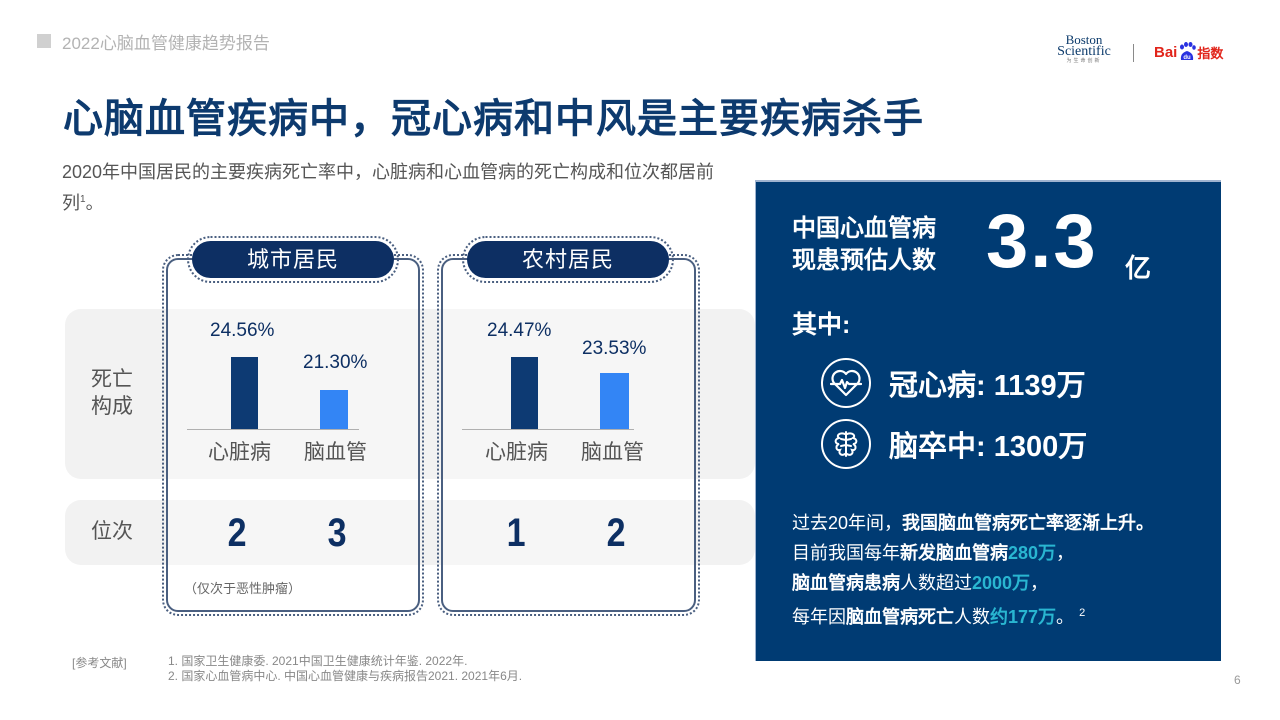  Describe the element at coordinates (988, 447) in the screenshot. I see `stat-stroke-text: 脑卒中: 1300万` at that location.